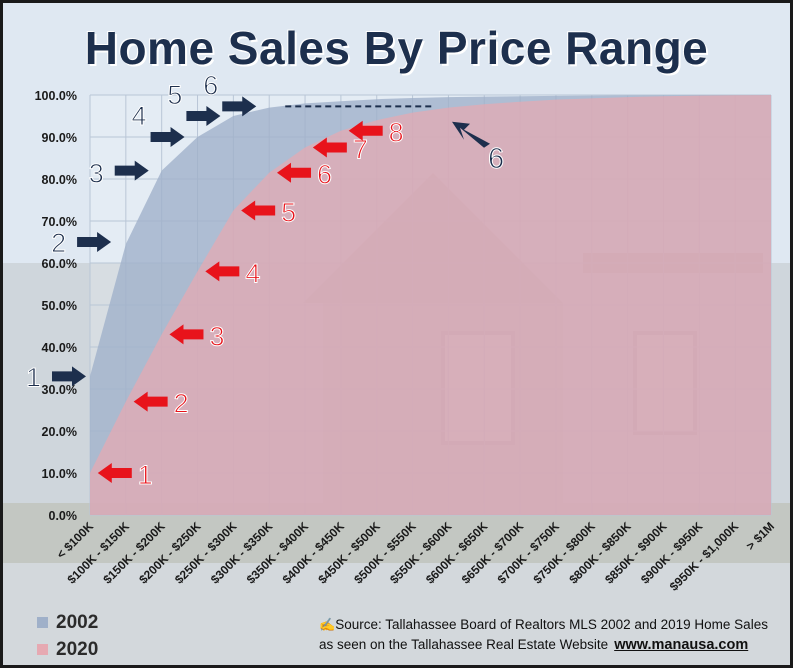  What do you see at coordinates (681, 645) in the screenshot?
I see `website-link: www.manausa.com` at bounding box center [681, 645].